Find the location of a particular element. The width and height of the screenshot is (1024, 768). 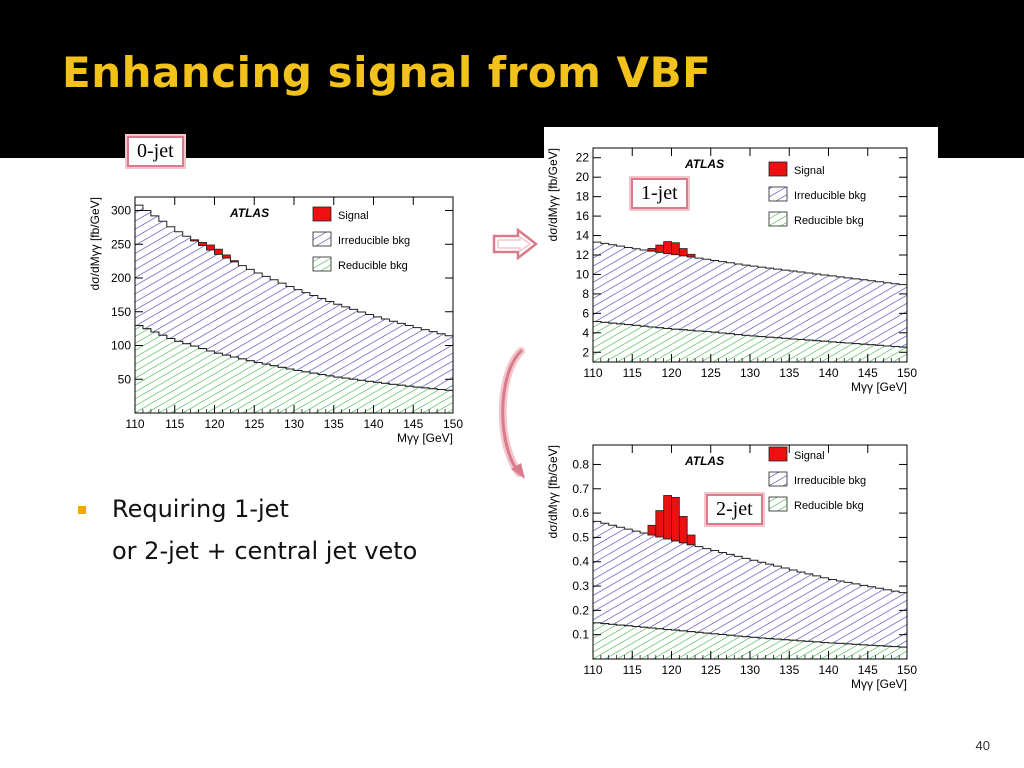

page-number: 40 is located at coordinates (982, 745).